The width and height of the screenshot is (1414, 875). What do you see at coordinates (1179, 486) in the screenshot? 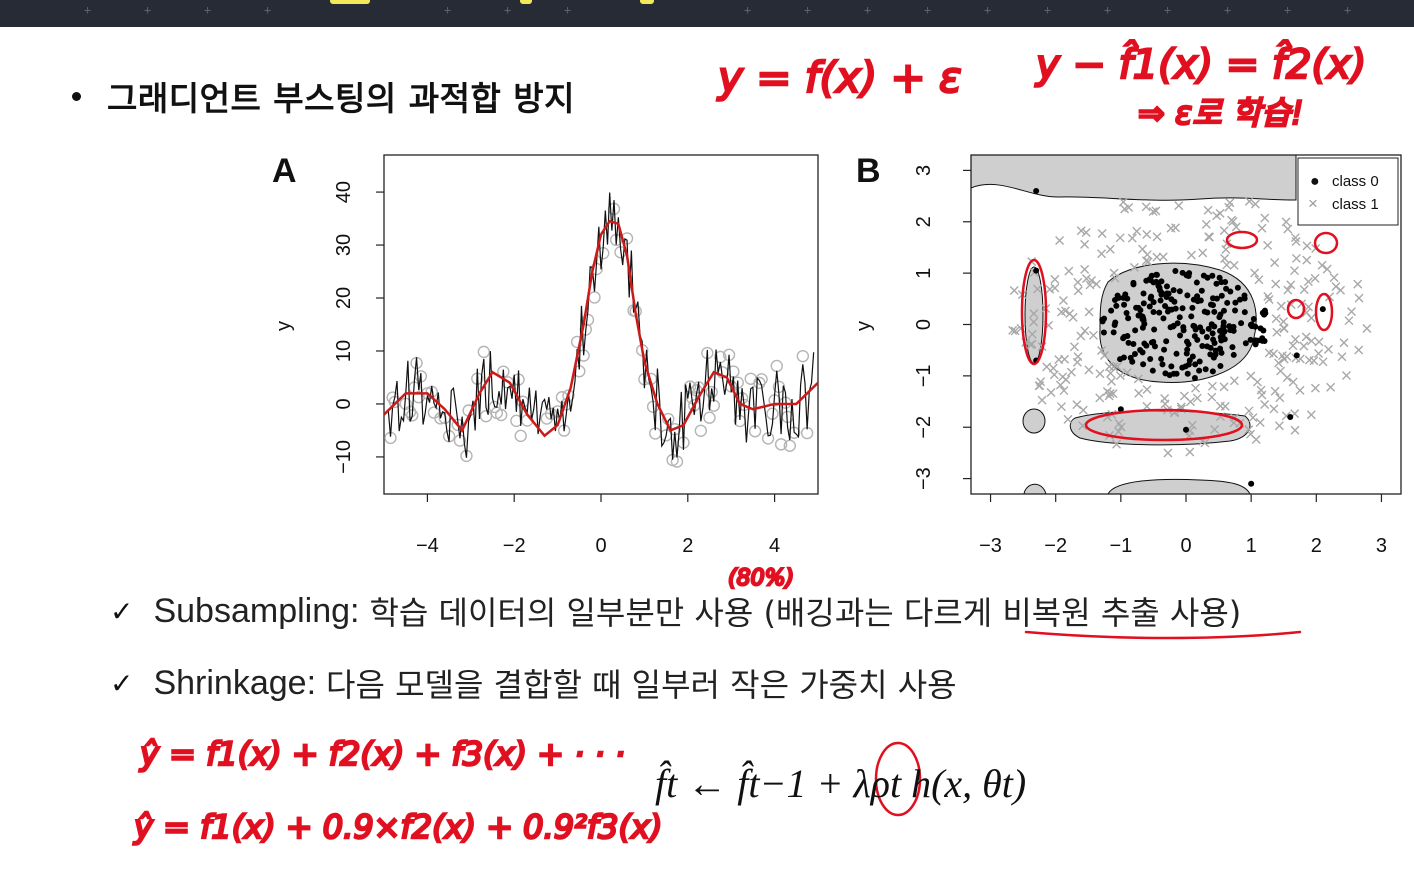
I see `b-bottom-edge-region` at bounding box center [1179, 486].